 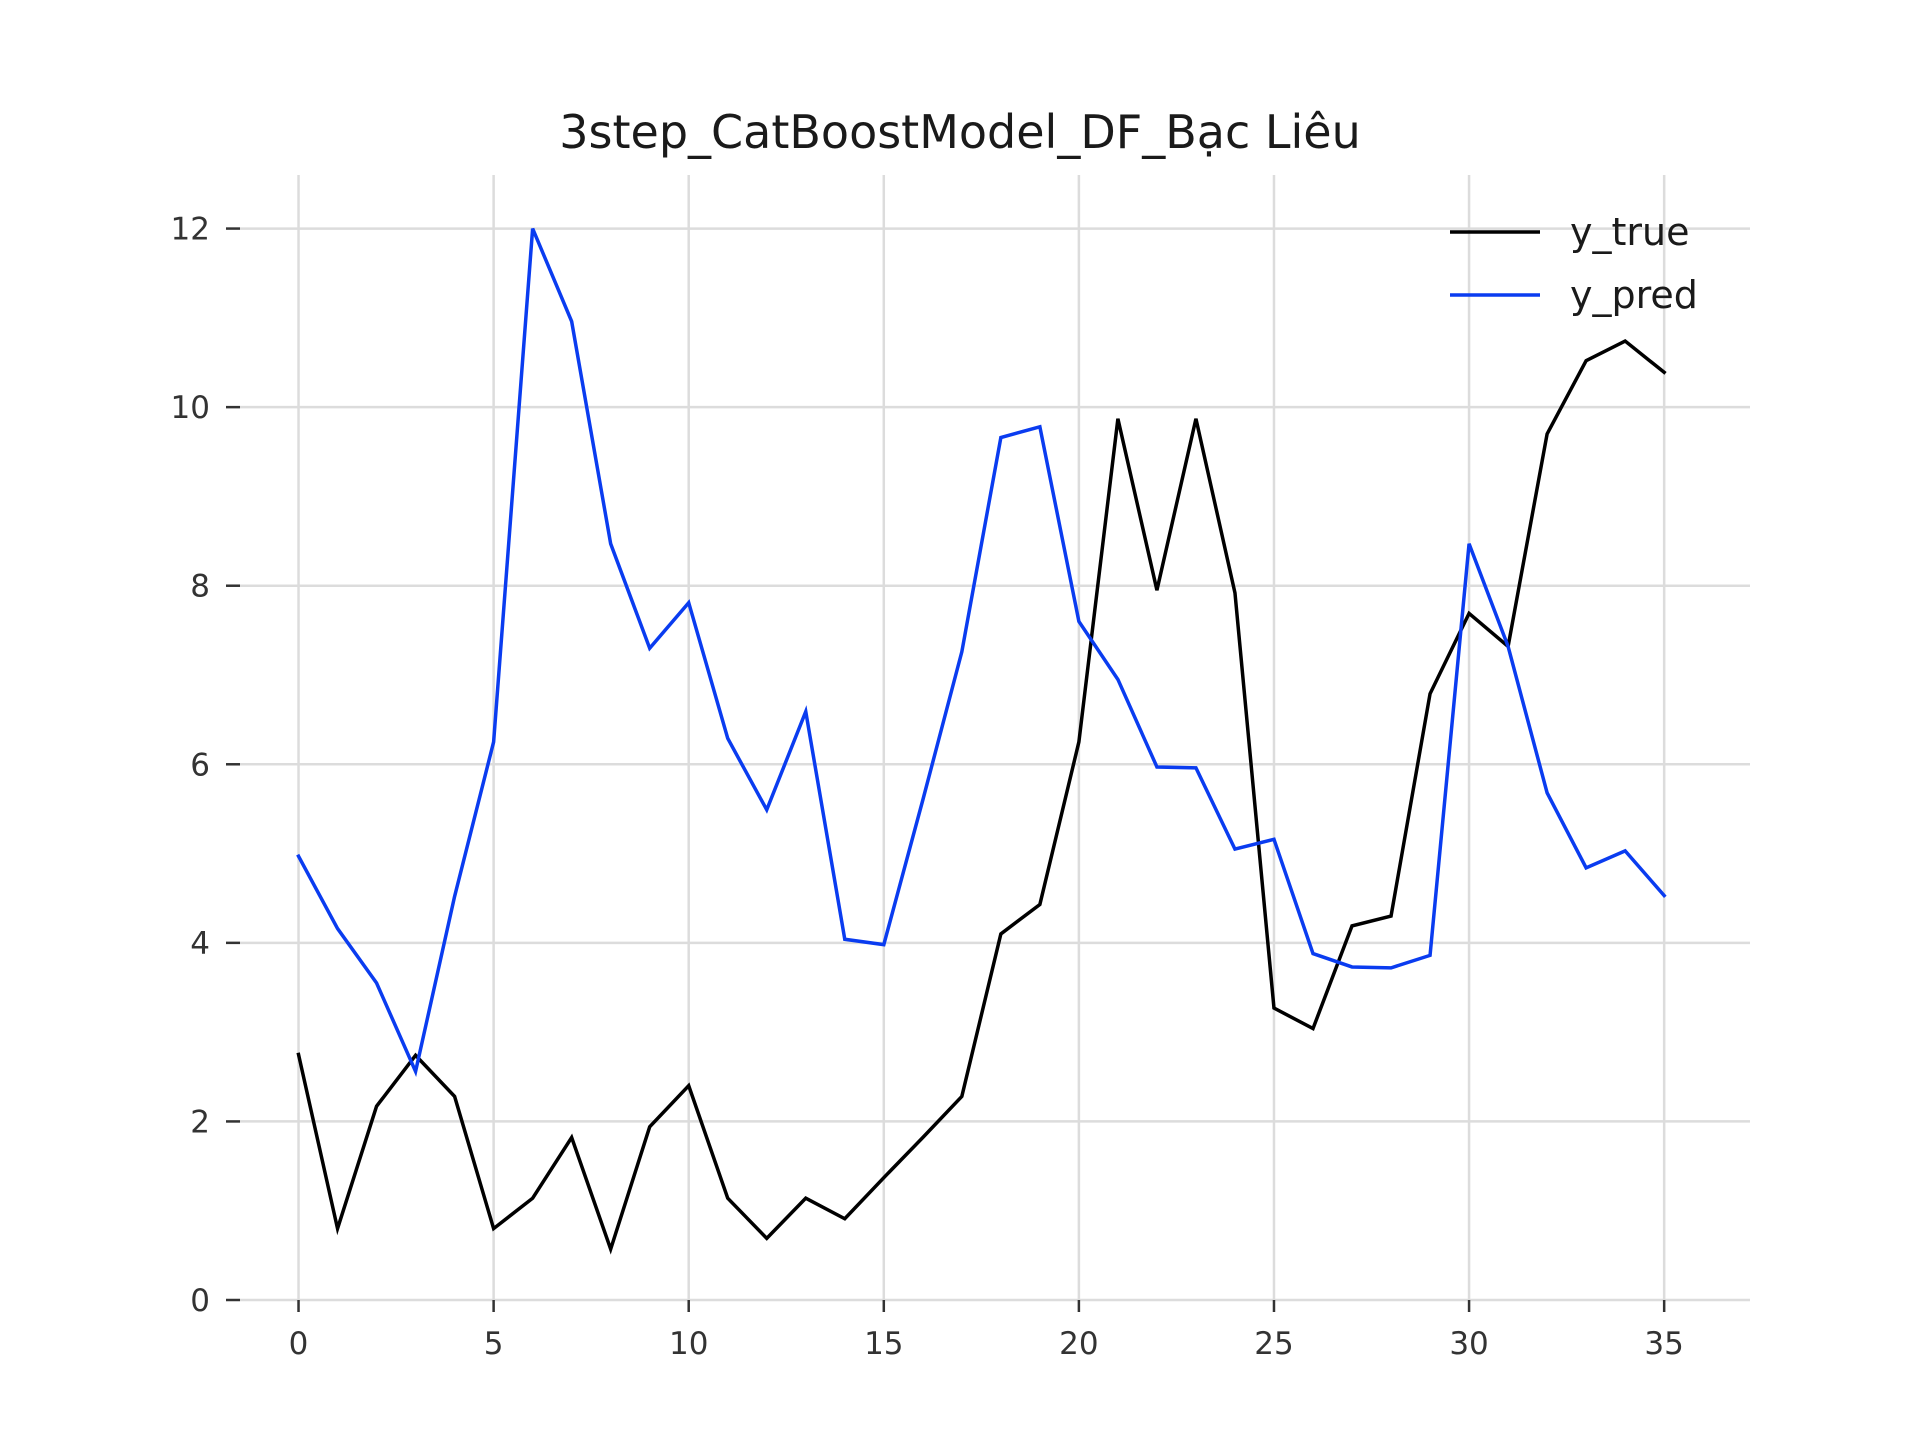 What do you see at coordinates (200, 1301) in the screenshot?
I see `y-tick-label: 0` at bounding box center [200, 1301].